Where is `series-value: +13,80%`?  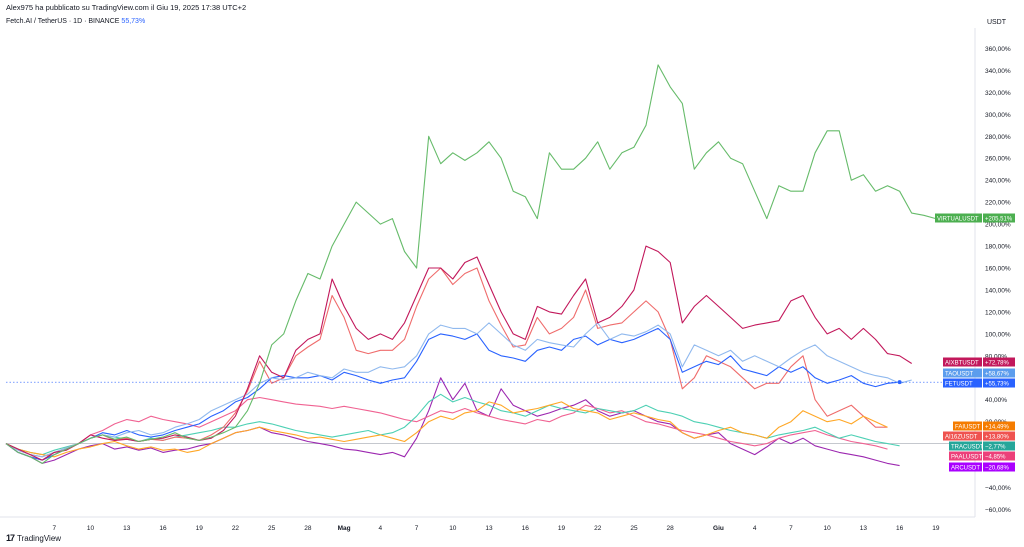 series-value: +13,80% is located at coordinates (997, 438).